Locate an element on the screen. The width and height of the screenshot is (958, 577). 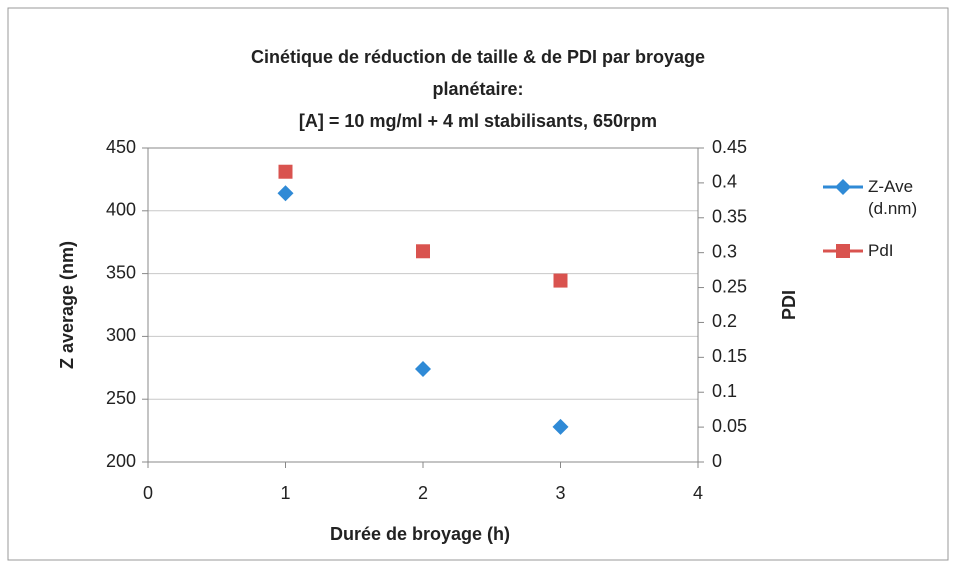
x-tick-label: 4 is located at coordinates (698, 493).